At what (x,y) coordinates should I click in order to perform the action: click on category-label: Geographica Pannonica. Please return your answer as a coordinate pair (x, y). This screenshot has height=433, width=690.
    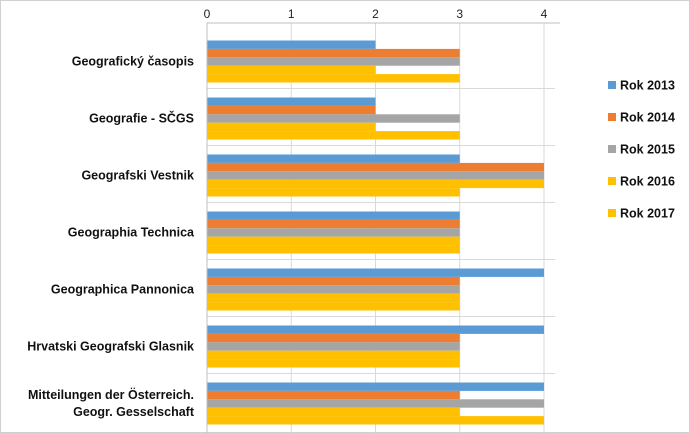
    Looking at the image, I should click on (123, 290).